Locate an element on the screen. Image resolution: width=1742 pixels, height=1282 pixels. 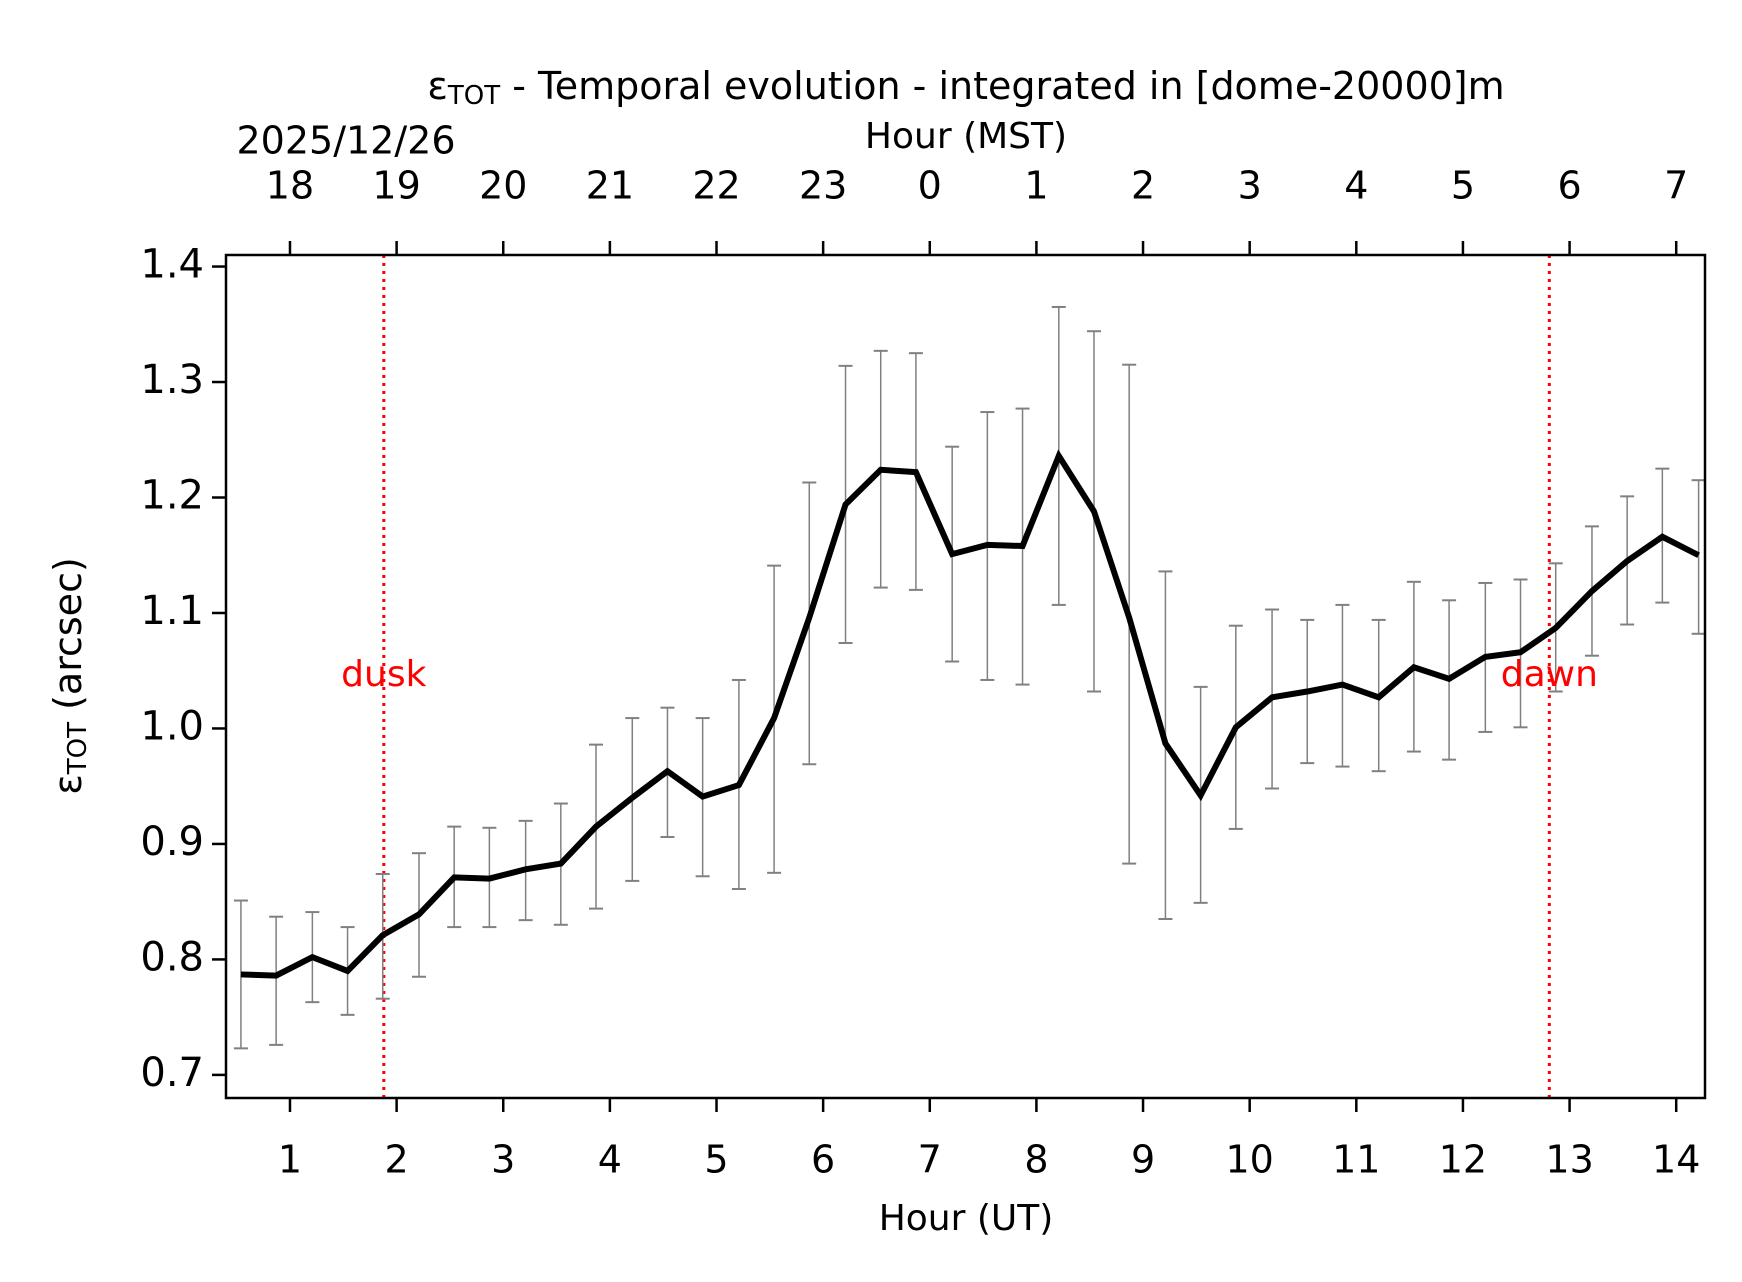
x2-tick-label: 2 is located at coordinates (1143, 186).